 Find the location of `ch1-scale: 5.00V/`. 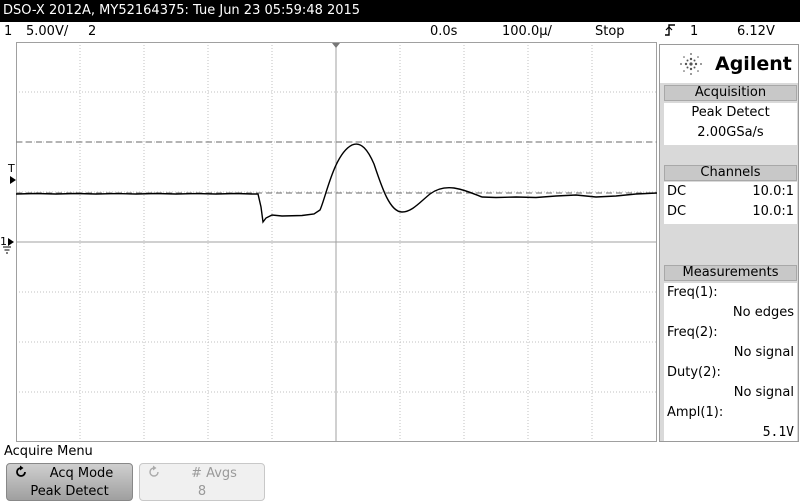

ch1-scale: 5.00V/ is located at coordinates (47, 31).